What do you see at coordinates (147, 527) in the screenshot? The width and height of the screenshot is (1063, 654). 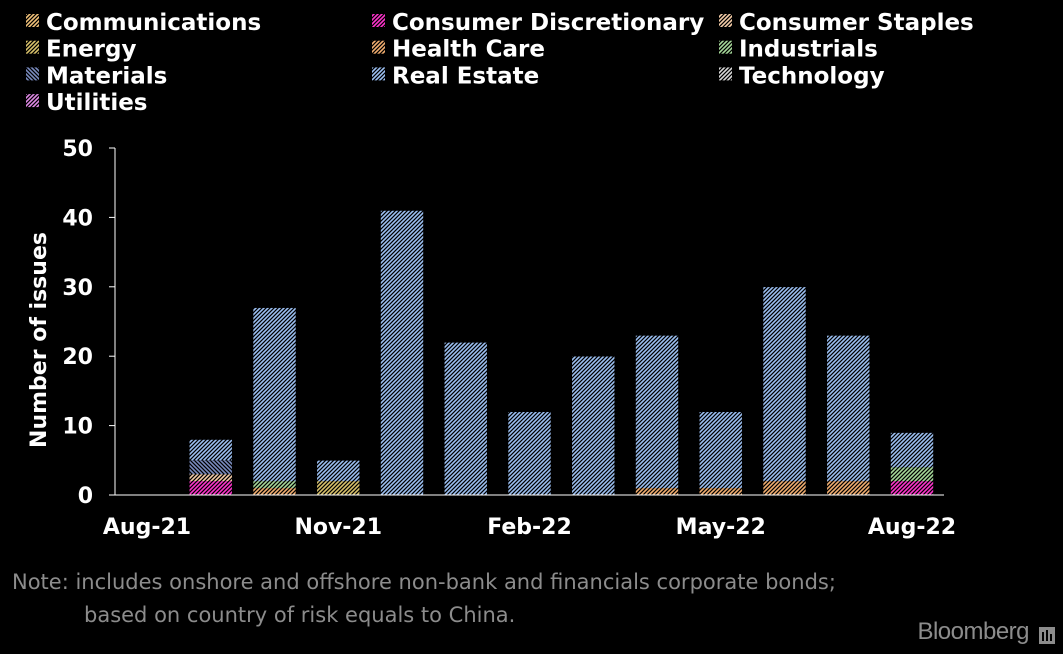 I see `x-tick-label-aug-21: Aug-21` at bounding box center [147, 527].